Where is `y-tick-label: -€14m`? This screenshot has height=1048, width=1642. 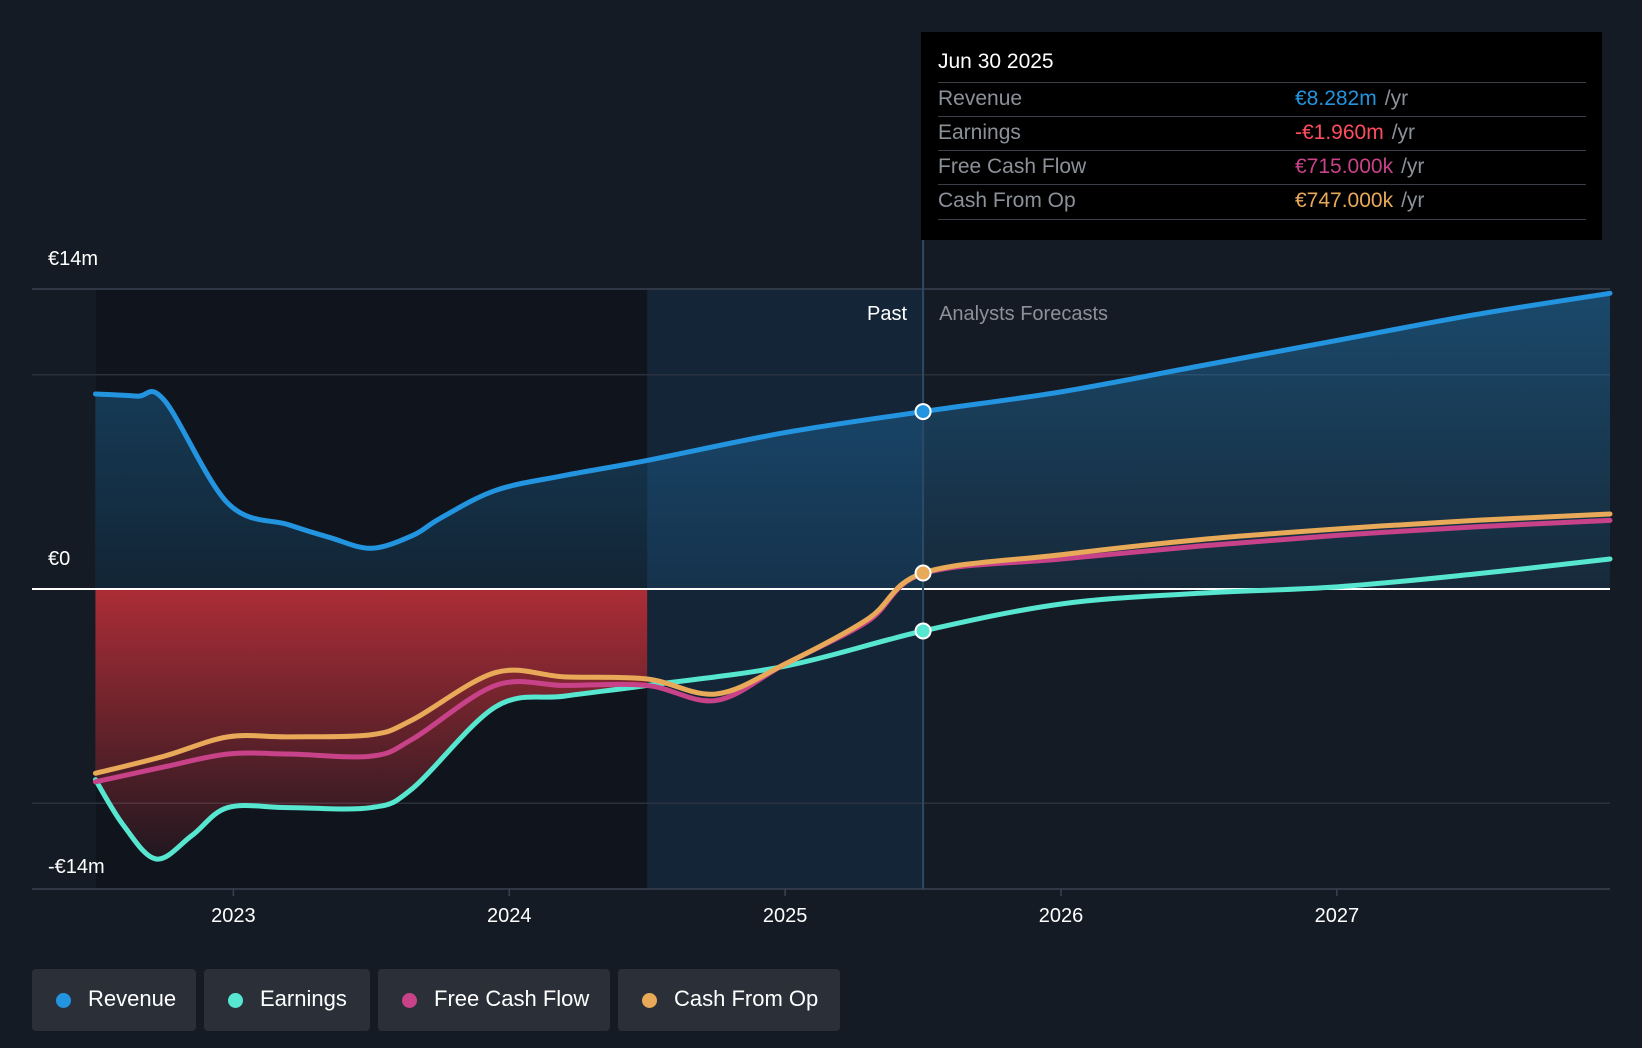
y-tick-label: -€14m is located at coordinates (76, 867).